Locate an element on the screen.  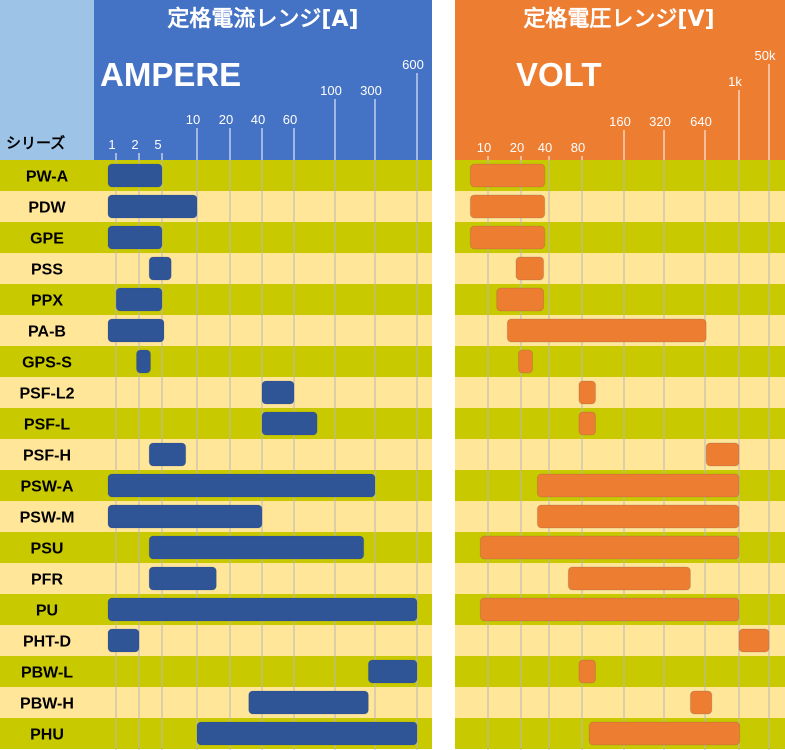
series-header-bg is located at coordinates (47, 80).